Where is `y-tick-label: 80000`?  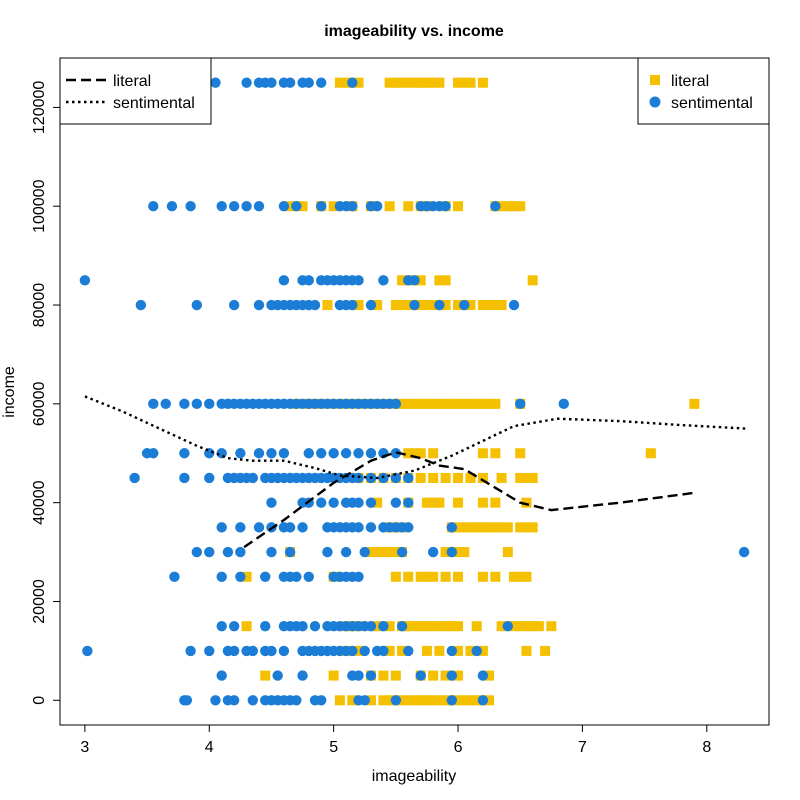 y-tick-label: 80000 is located at coordinates (39, 305).